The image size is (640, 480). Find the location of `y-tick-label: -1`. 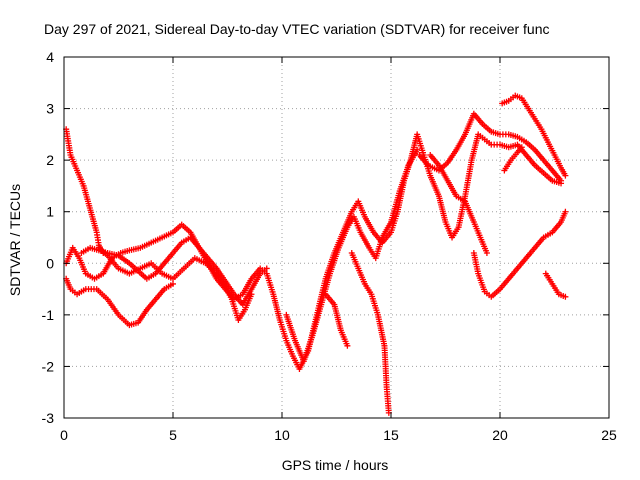

y-tick-label: -1 is located at coordinates (48, 315).